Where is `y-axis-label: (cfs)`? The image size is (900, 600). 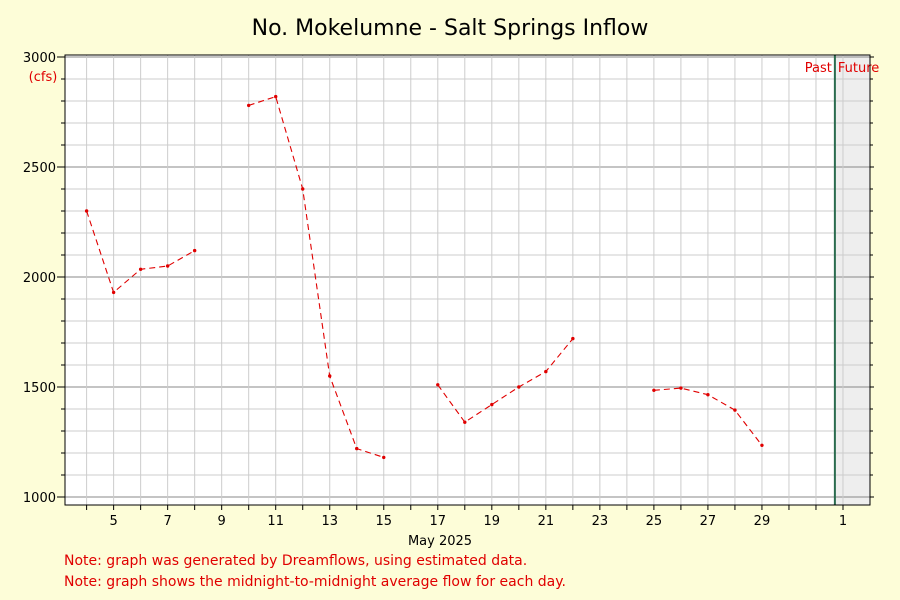 y-axis-label: (cfs) is located at coordinates (43, 77).